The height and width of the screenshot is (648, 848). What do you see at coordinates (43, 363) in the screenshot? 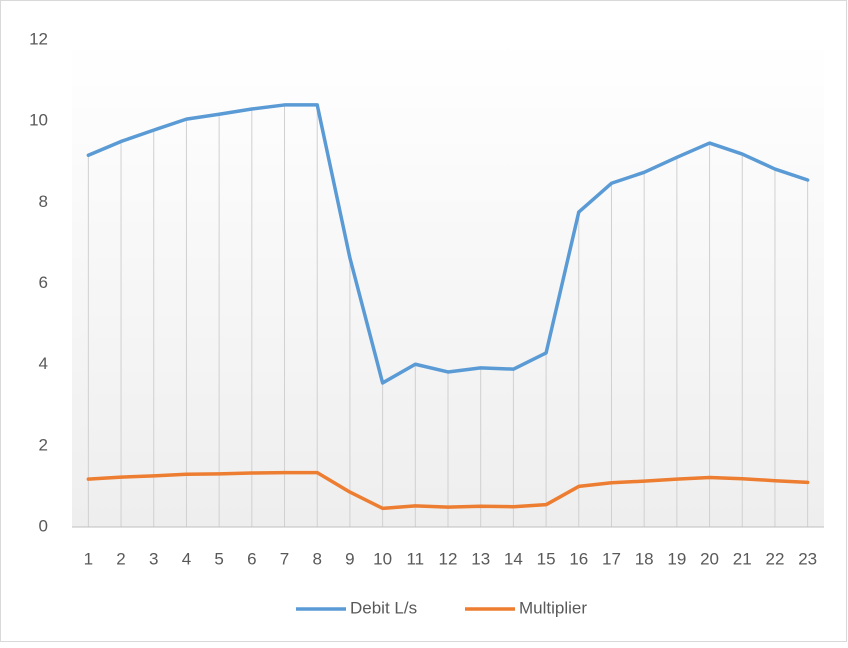
I see `y-tick-label: 4` at bounding box center [43, 363].